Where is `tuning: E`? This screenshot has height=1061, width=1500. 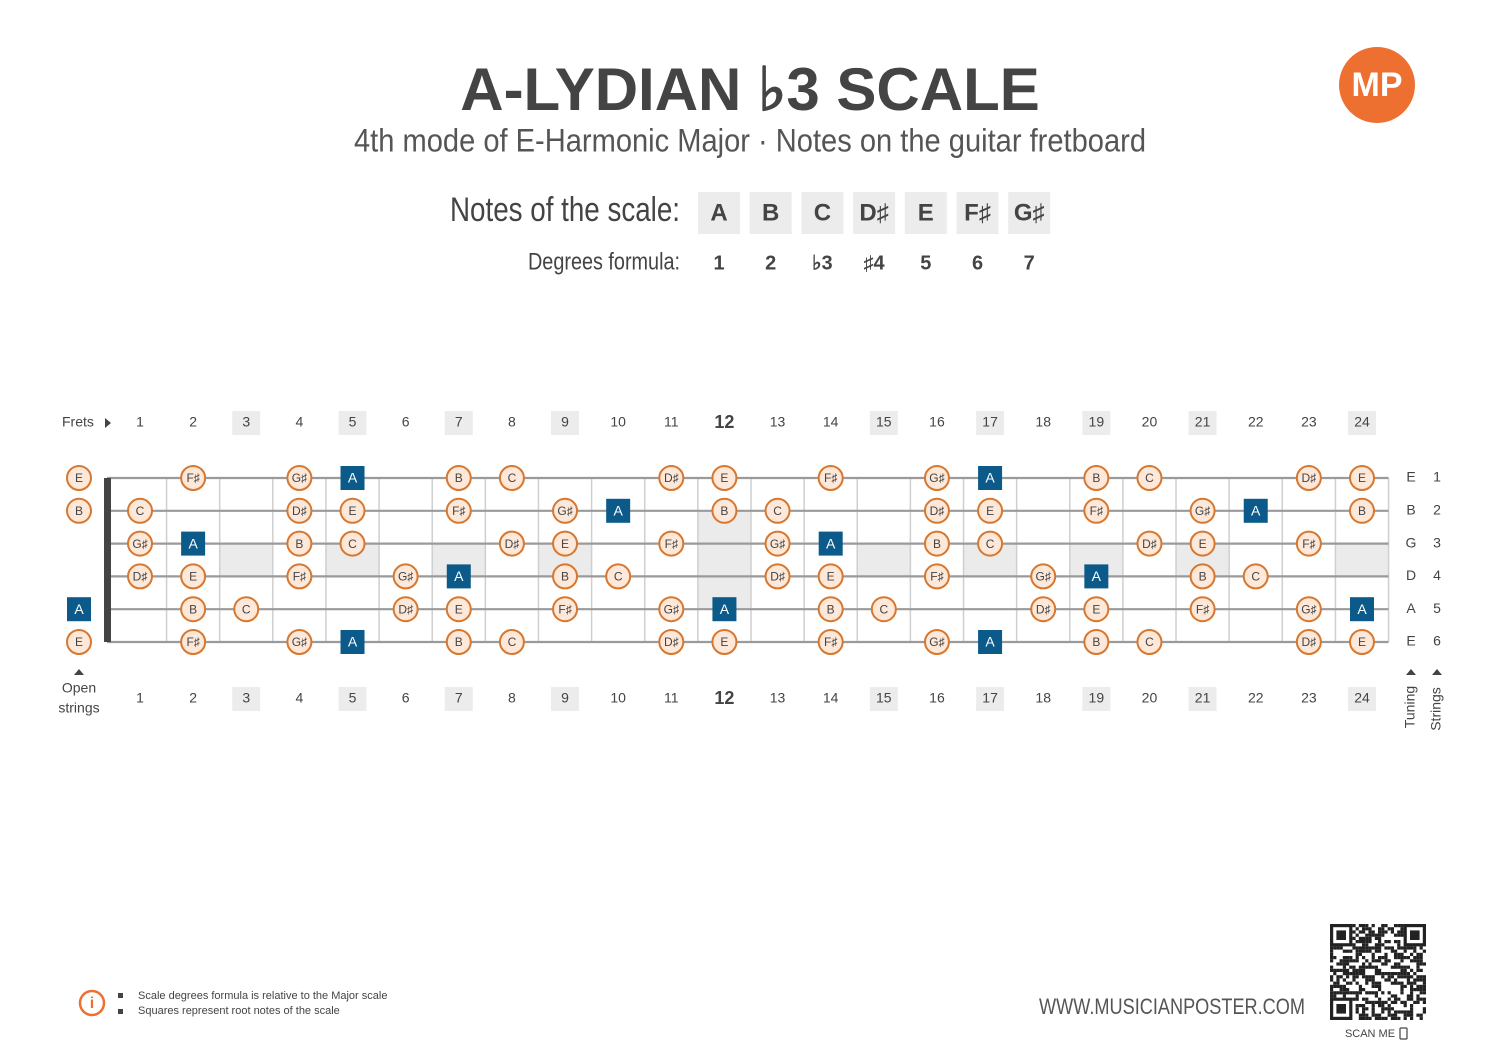
tuning: E is located at coordinates (1410, 477).